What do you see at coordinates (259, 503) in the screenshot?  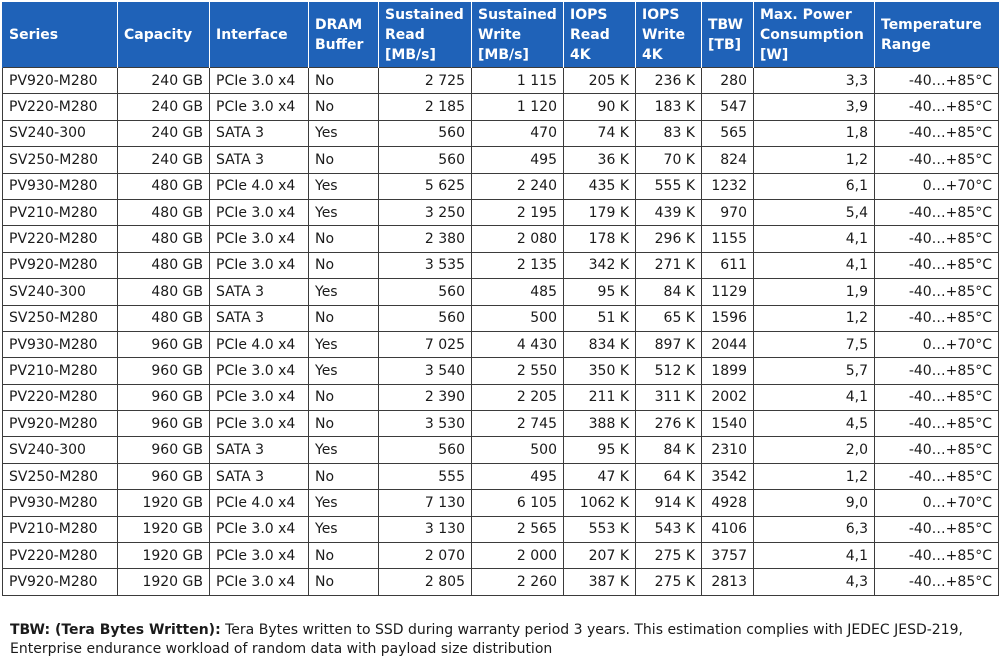 I see `cell-interface: PCIe 4.0 x4` at bounding box center [259, 503].